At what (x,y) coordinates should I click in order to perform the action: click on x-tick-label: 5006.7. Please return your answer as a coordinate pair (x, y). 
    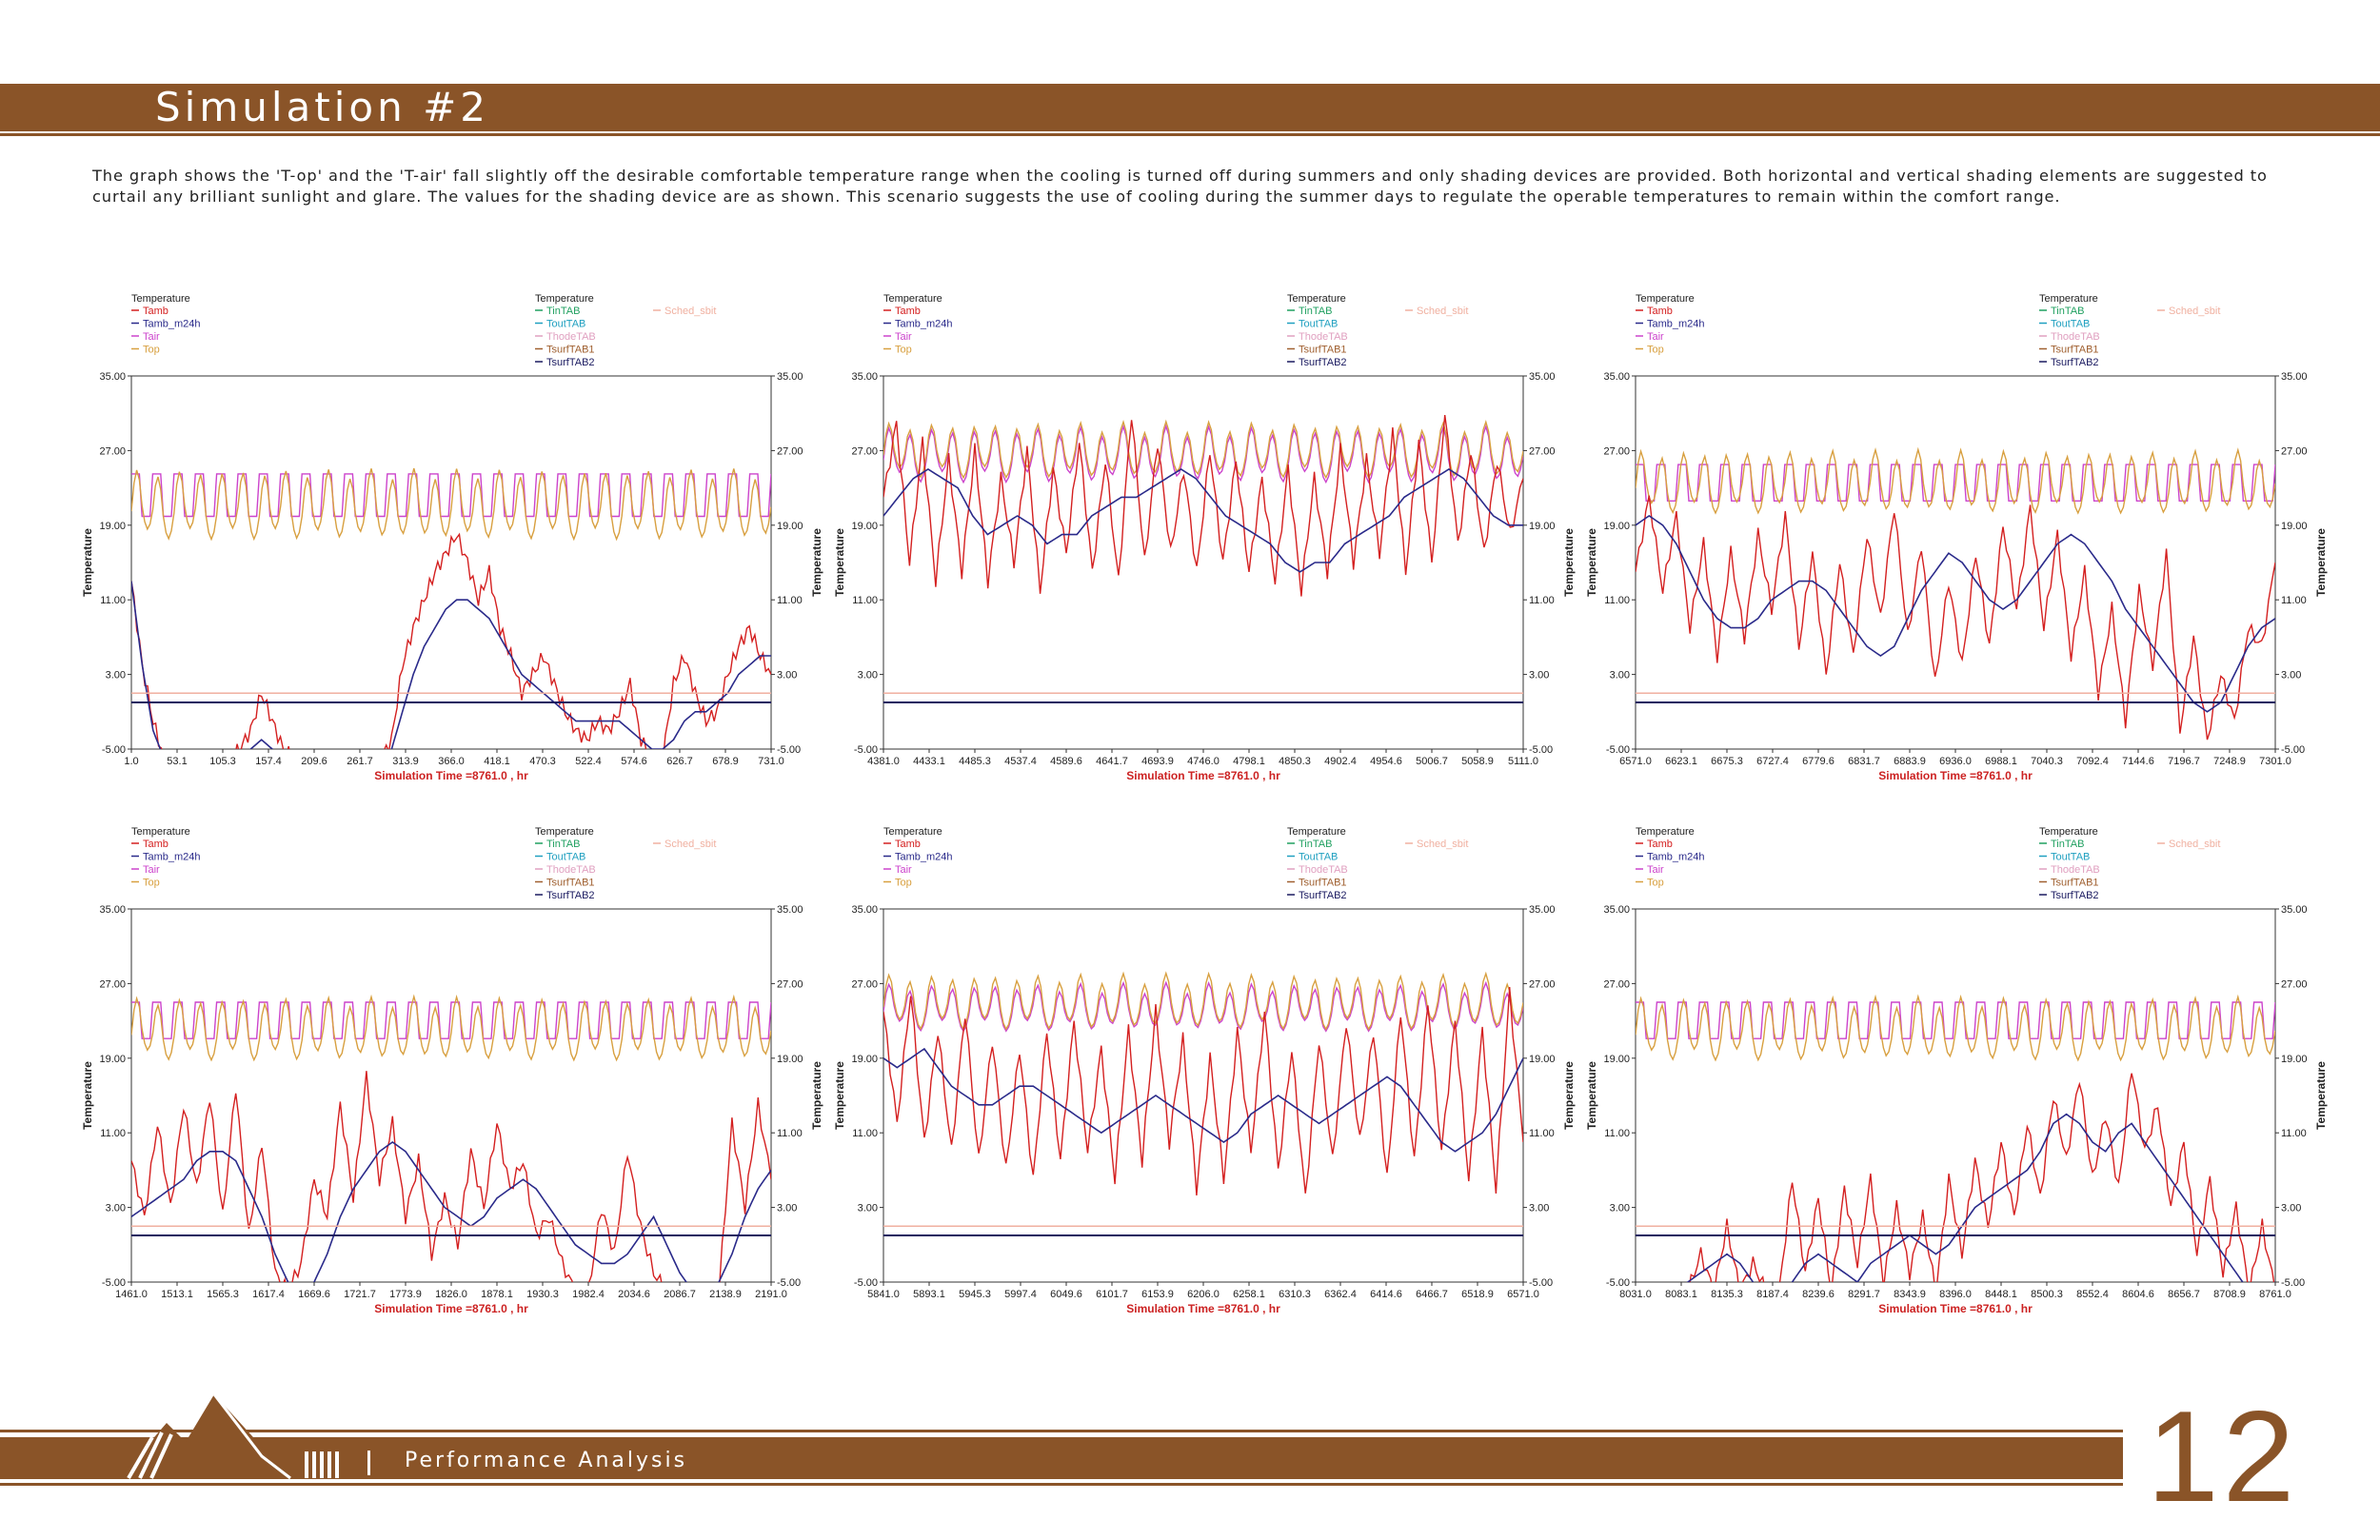
    Looking at the image, I should click on (1432, 761).